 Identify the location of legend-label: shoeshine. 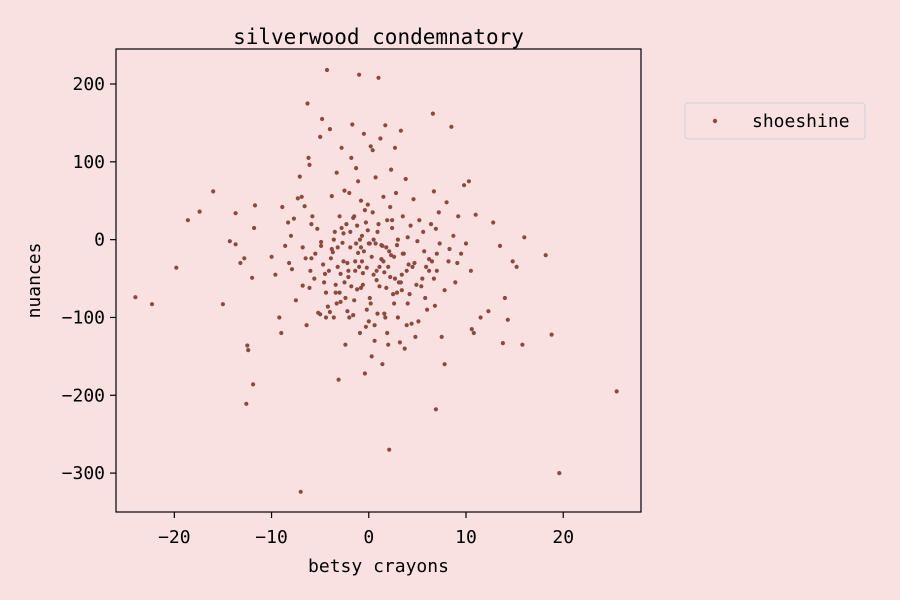
(801, 121).